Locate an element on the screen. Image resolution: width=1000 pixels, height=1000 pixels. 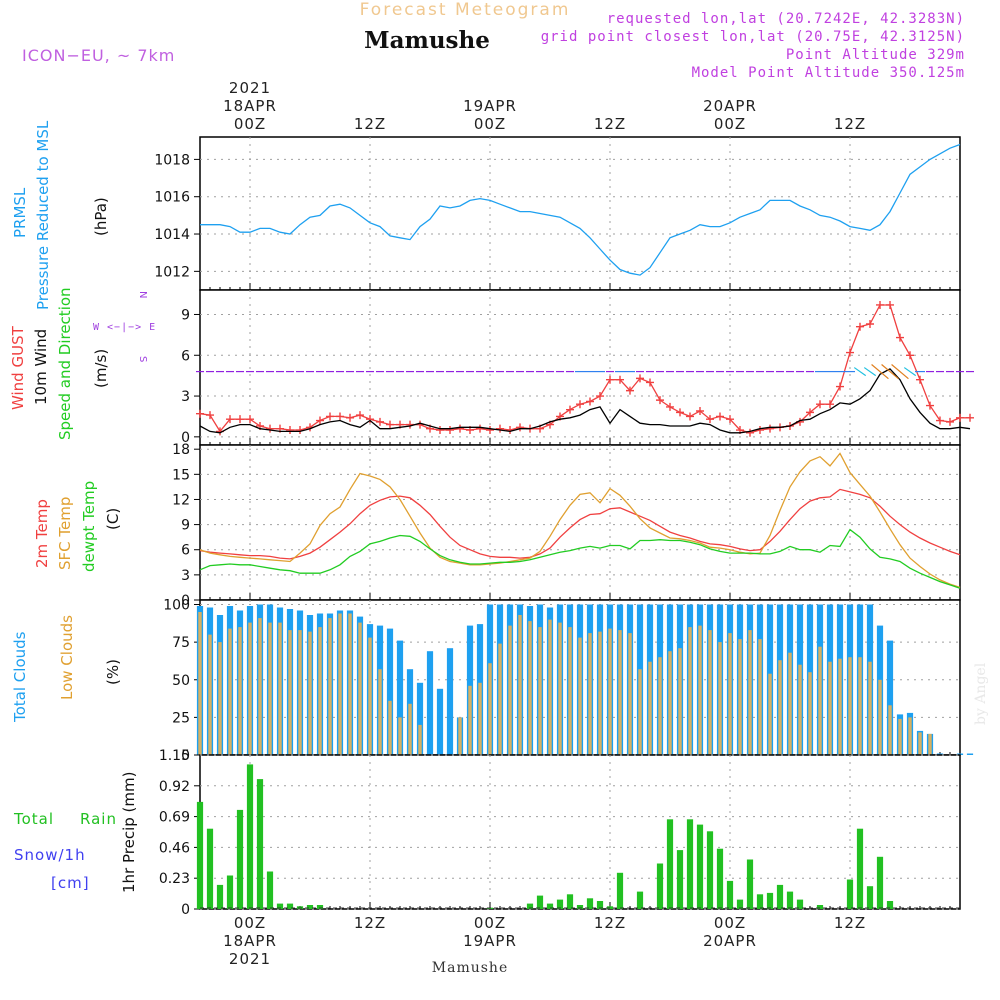
precip-ytick-label: 0 is located at coordinates (185, 910).